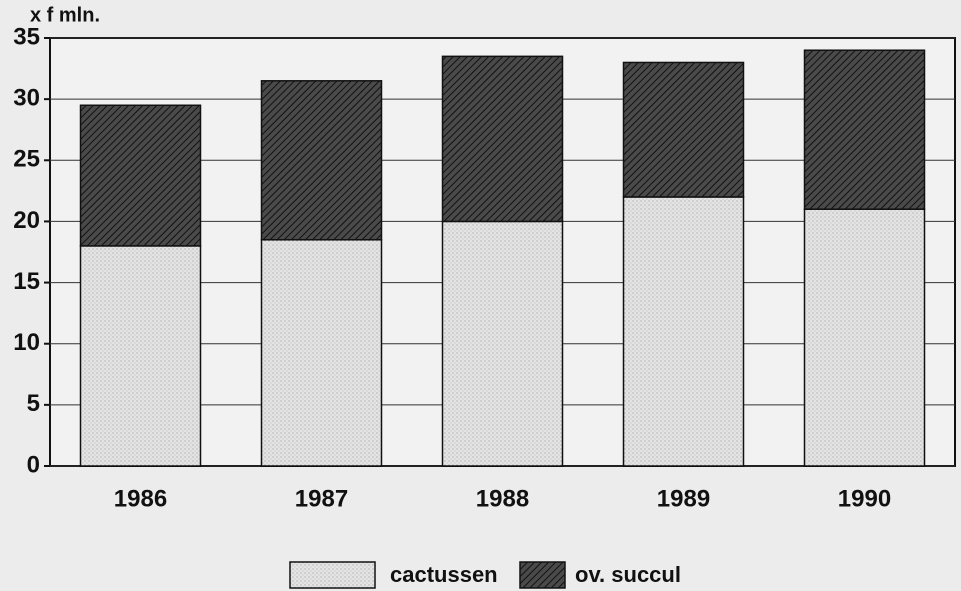 The width and height of the screenshot is (961, 591). I want to click on x-tick-label: 1989, so click(683, 498).